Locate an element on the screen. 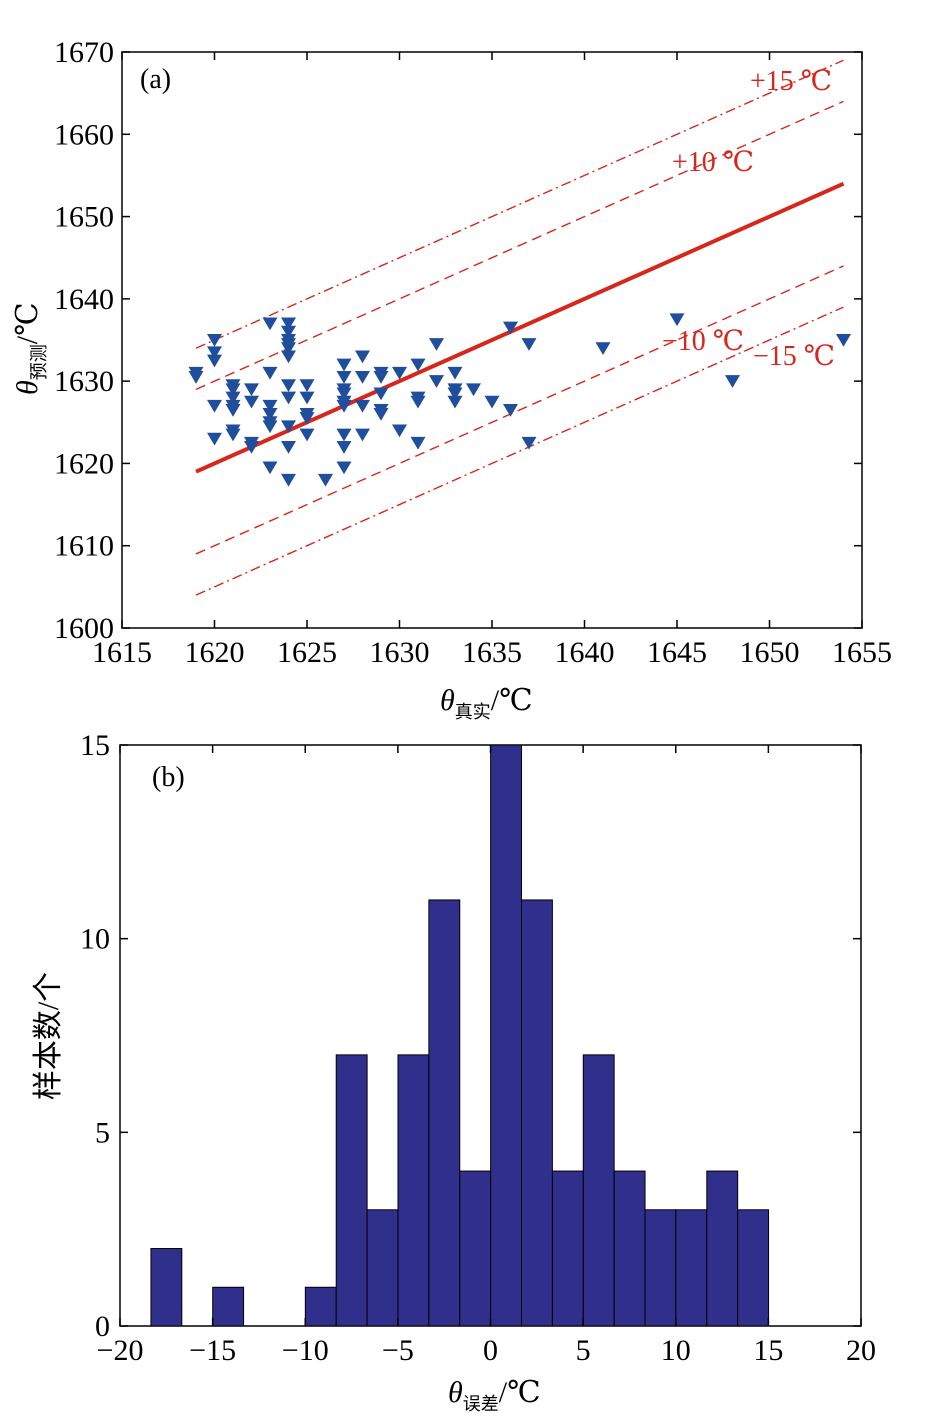 Image resolution: width=947 pixels, height=1419 pixels. x-tick-label: 1640 is located at coordinates (585, 652).